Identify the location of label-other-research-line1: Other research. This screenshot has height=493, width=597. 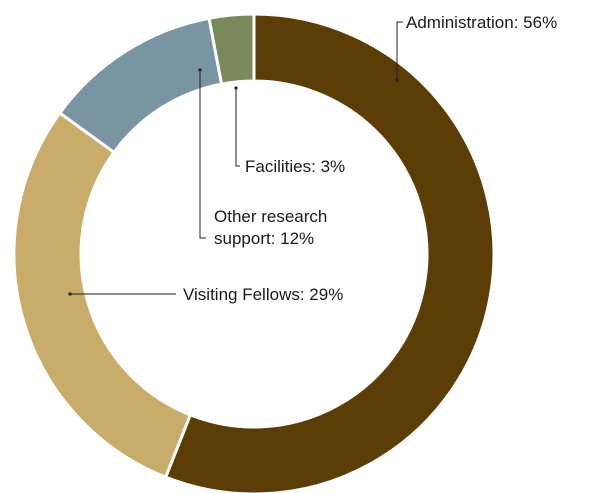
(270, 216).